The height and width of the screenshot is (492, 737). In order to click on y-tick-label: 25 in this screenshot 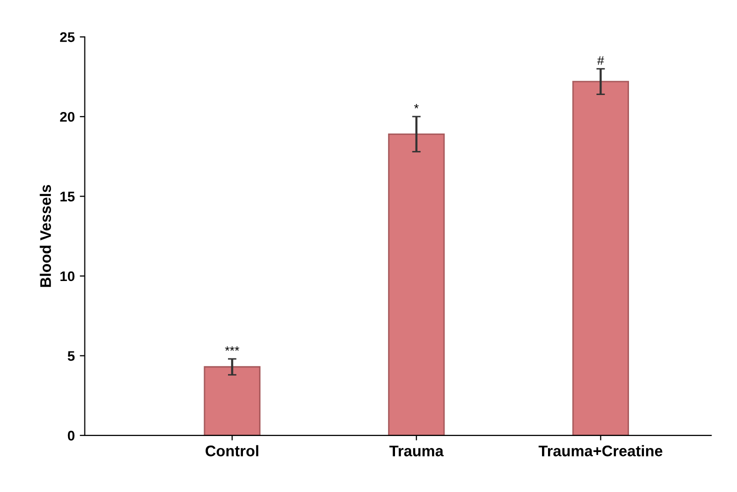, I will do `click(67, 37)`.